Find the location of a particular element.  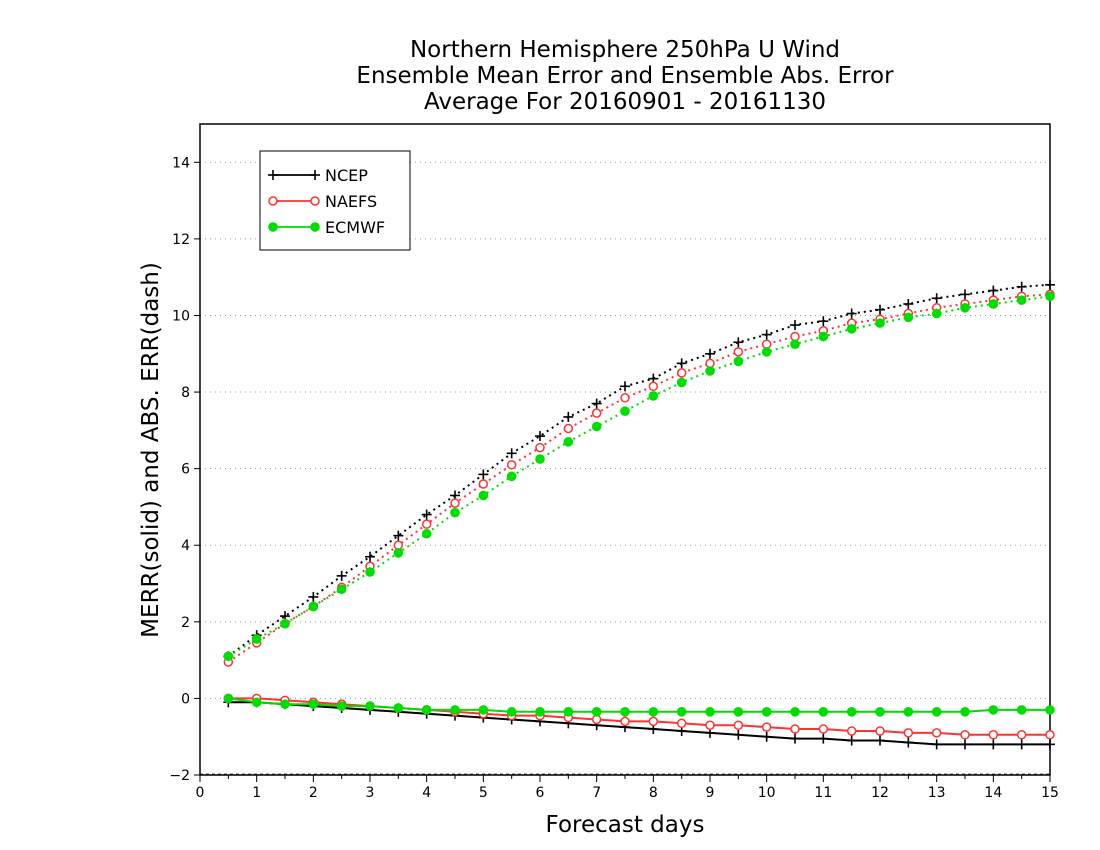

x-tick-label: 8 is located at coordinates (653, 793).